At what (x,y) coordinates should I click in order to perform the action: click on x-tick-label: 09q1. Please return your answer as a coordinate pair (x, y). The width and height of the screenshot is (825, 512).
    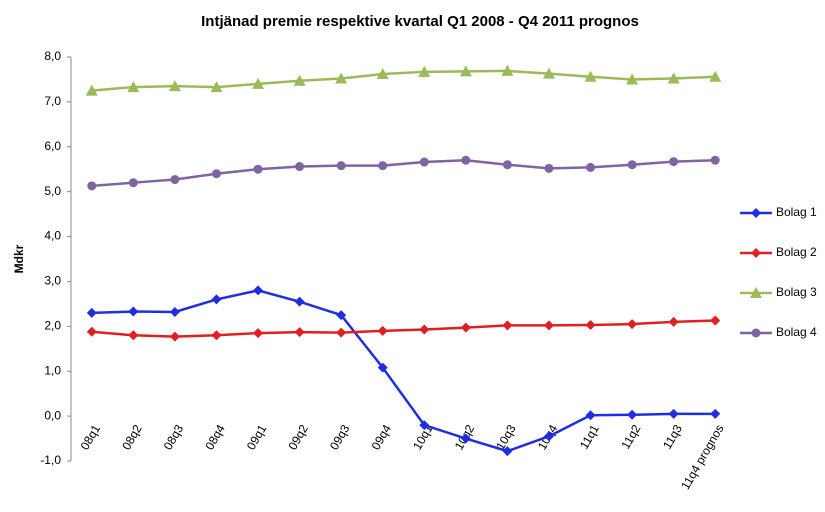
    Looking at the image, I should click on (257, 437).